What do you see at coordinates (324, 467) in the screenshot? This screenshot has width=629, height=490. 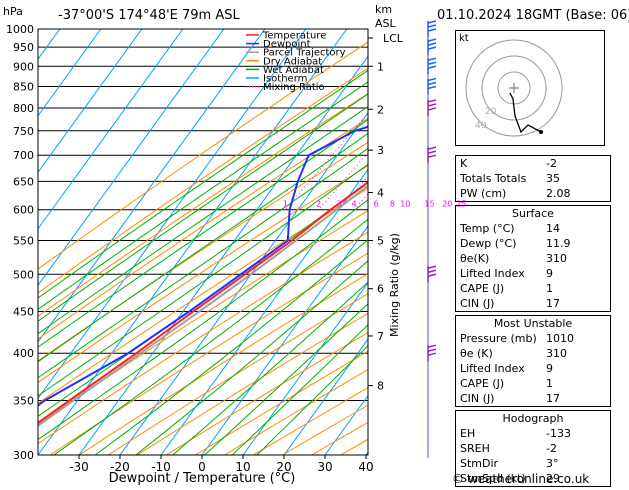 I see `temp-tick-label: 30` at bounding box center [324, 467].